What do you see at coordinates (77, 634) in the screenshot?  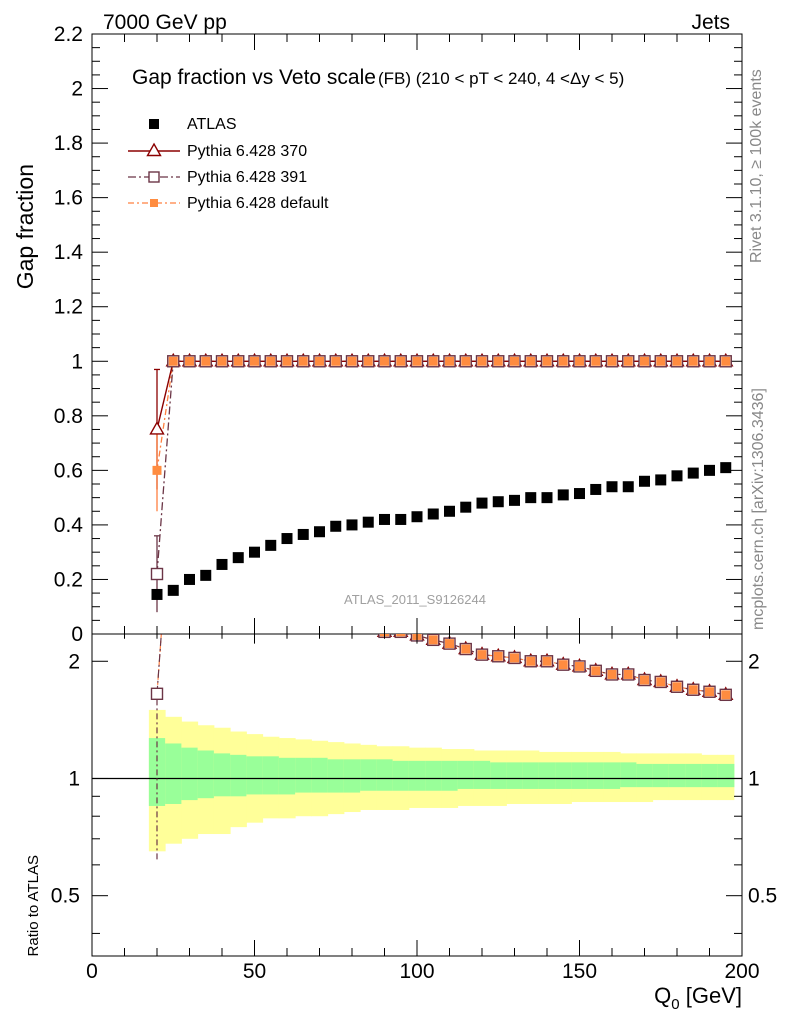 I see `y-tick-label: 0` at bounding box center [77, 634].